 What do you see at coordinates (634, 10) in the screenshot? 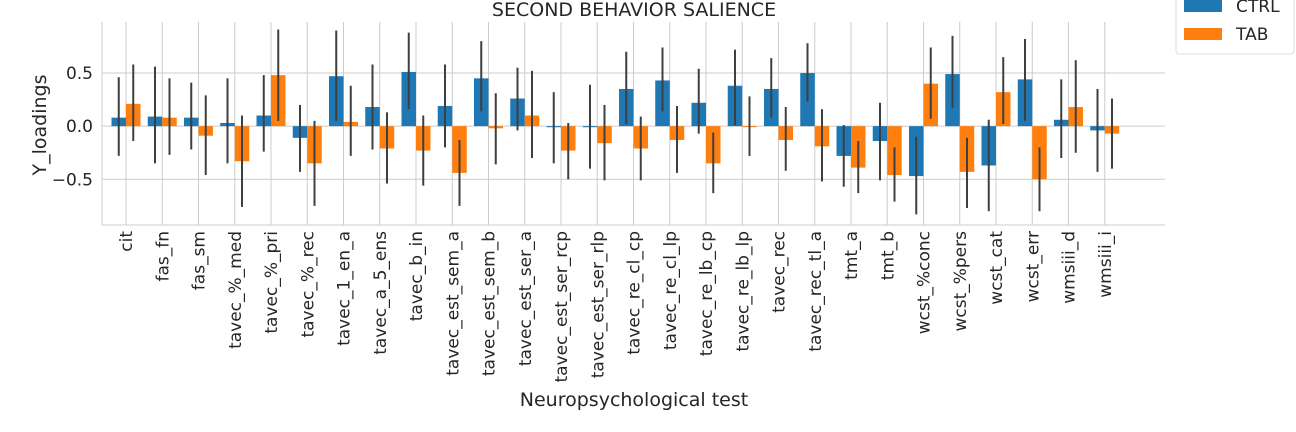
I see `chart-title: SECOND BEHAVIOR SALIENCE` at bounding box center [634, 10].